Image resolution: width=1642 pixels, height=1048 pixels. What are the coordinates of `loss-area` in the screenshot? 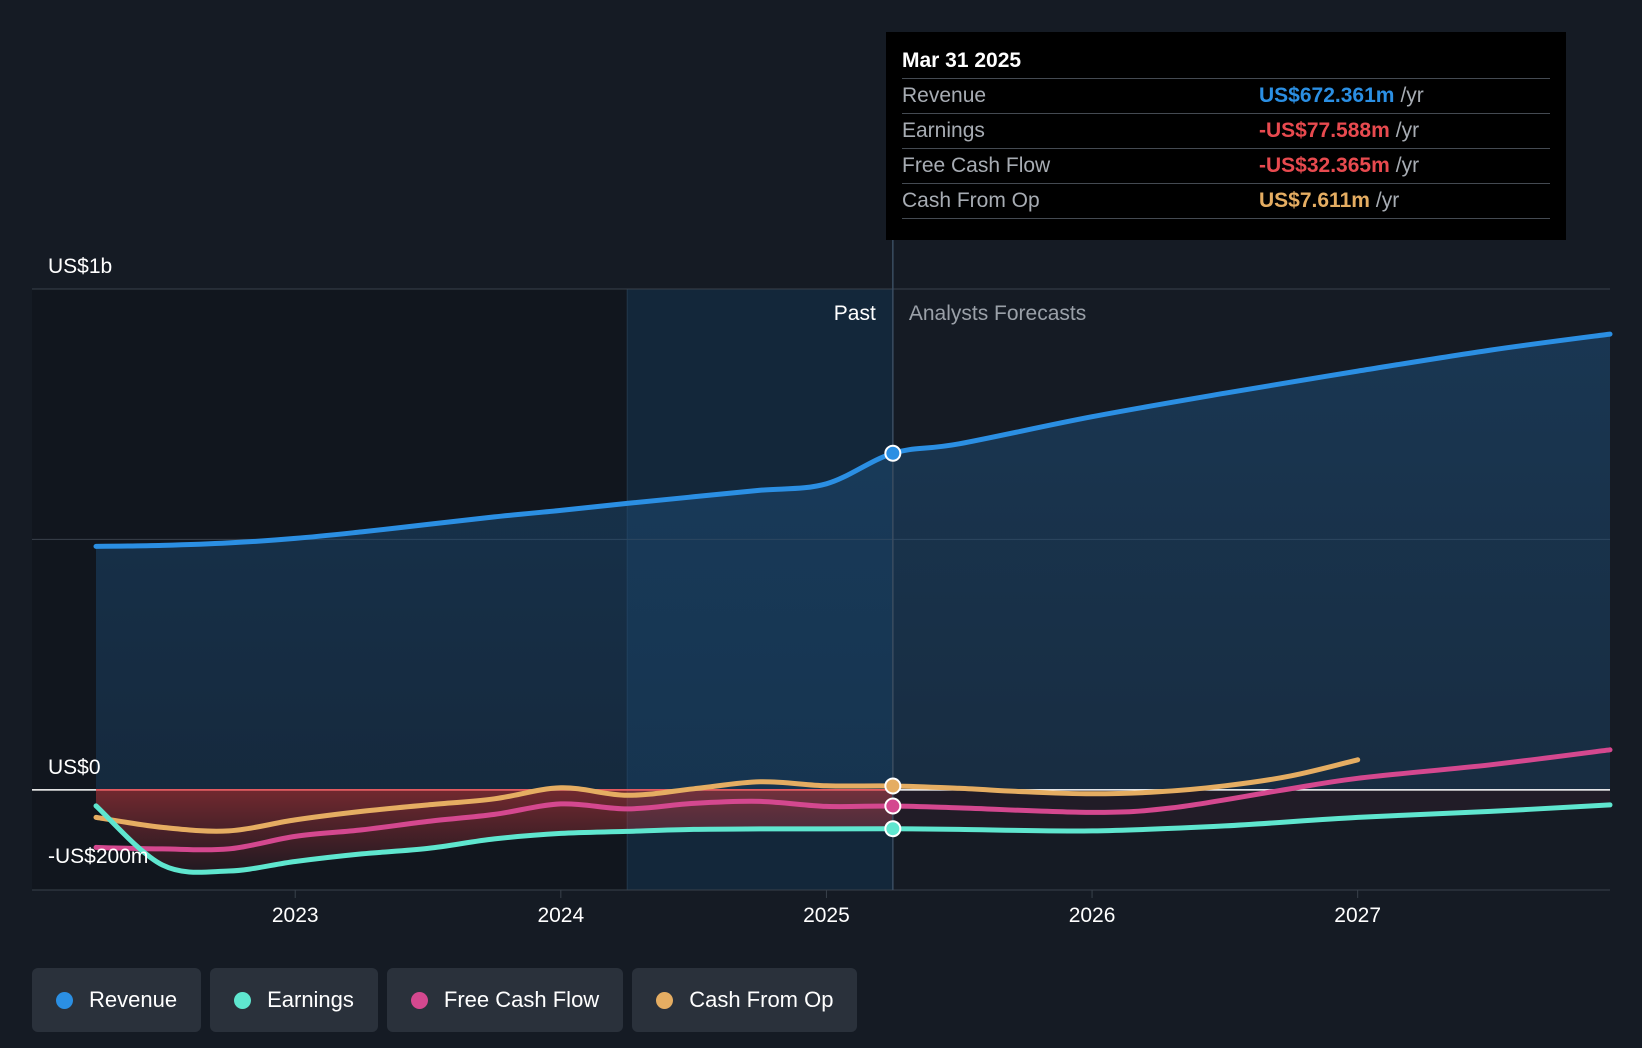 It's located at (494, 831).